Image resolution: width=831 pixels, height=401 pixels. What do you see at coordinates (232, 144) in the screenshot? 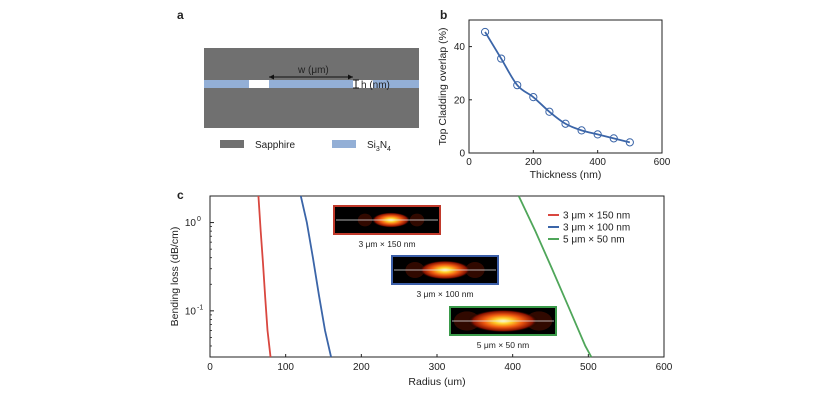
I see `legend-swatch-sapphire` at bounding box center [232, 144].